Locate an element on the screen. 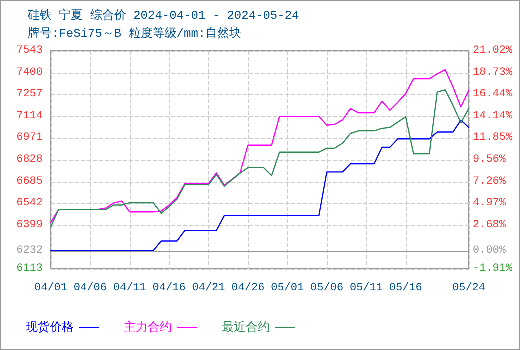 The height and width of the screenshot is (350, 520). y2-tick-label: 14.14% is located at coordinates (493, 116).